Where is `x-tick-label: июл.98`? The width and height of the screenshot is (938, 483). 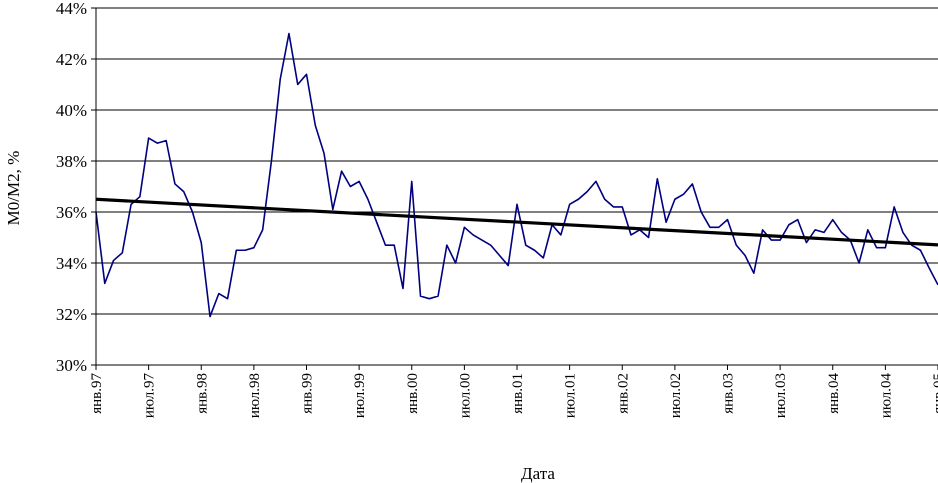 x-tick-label: июл.98 is located at coordinates (255, 395).